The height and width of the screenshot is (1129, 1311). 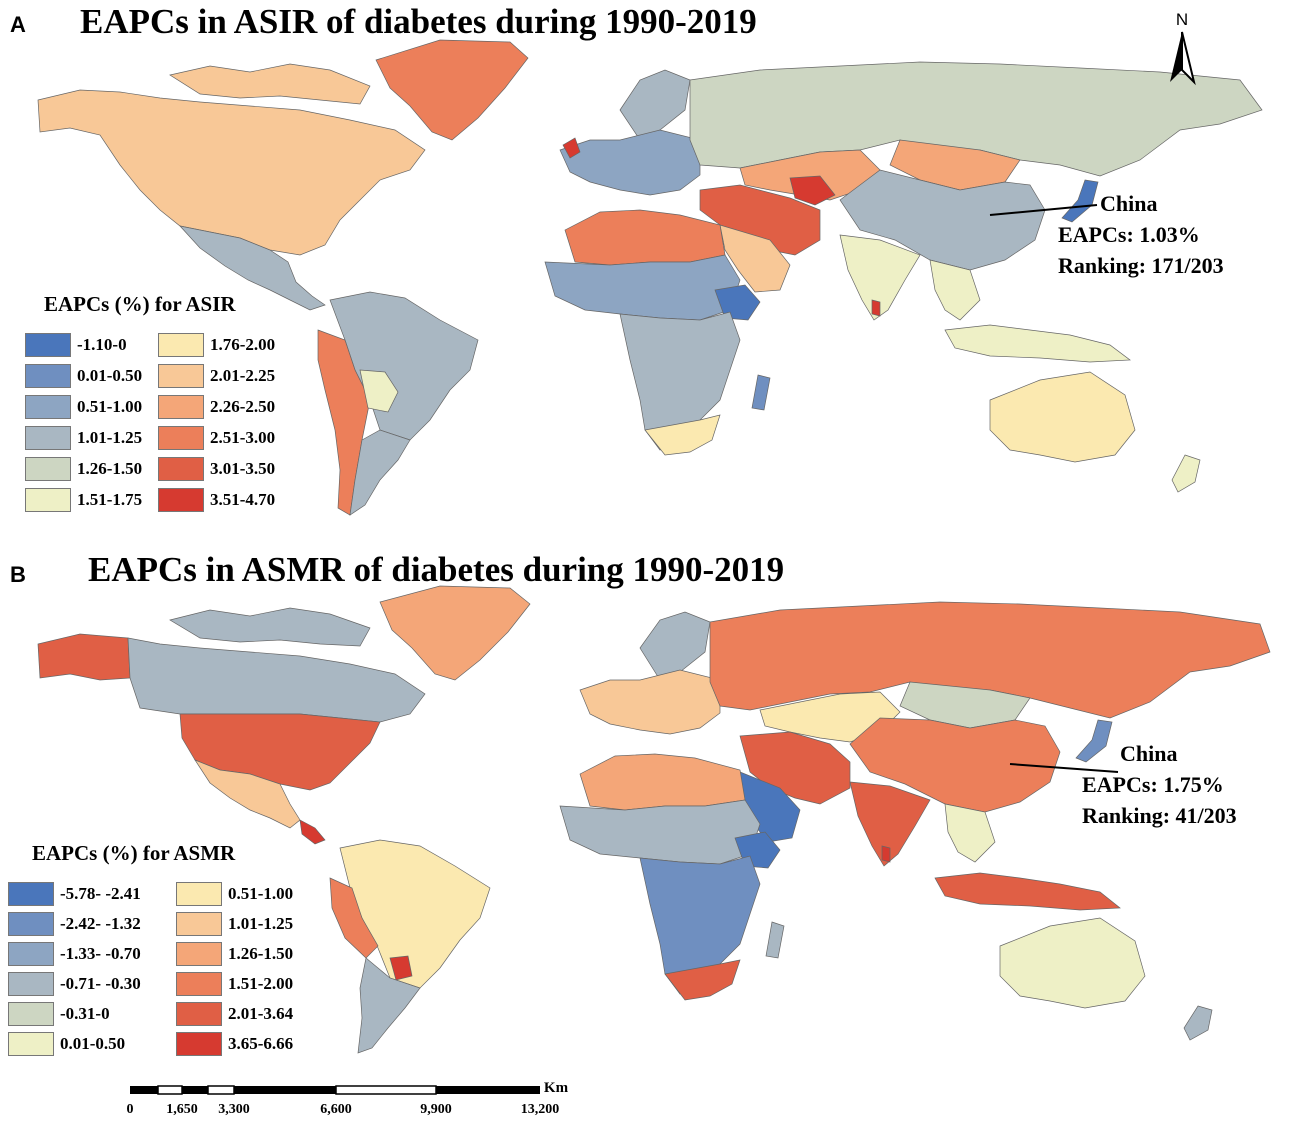 What do you see at coordinates (243, 406) in the screenshot?
I see `legend-label: 2.26-2.50` at bounding box center [243, 406].